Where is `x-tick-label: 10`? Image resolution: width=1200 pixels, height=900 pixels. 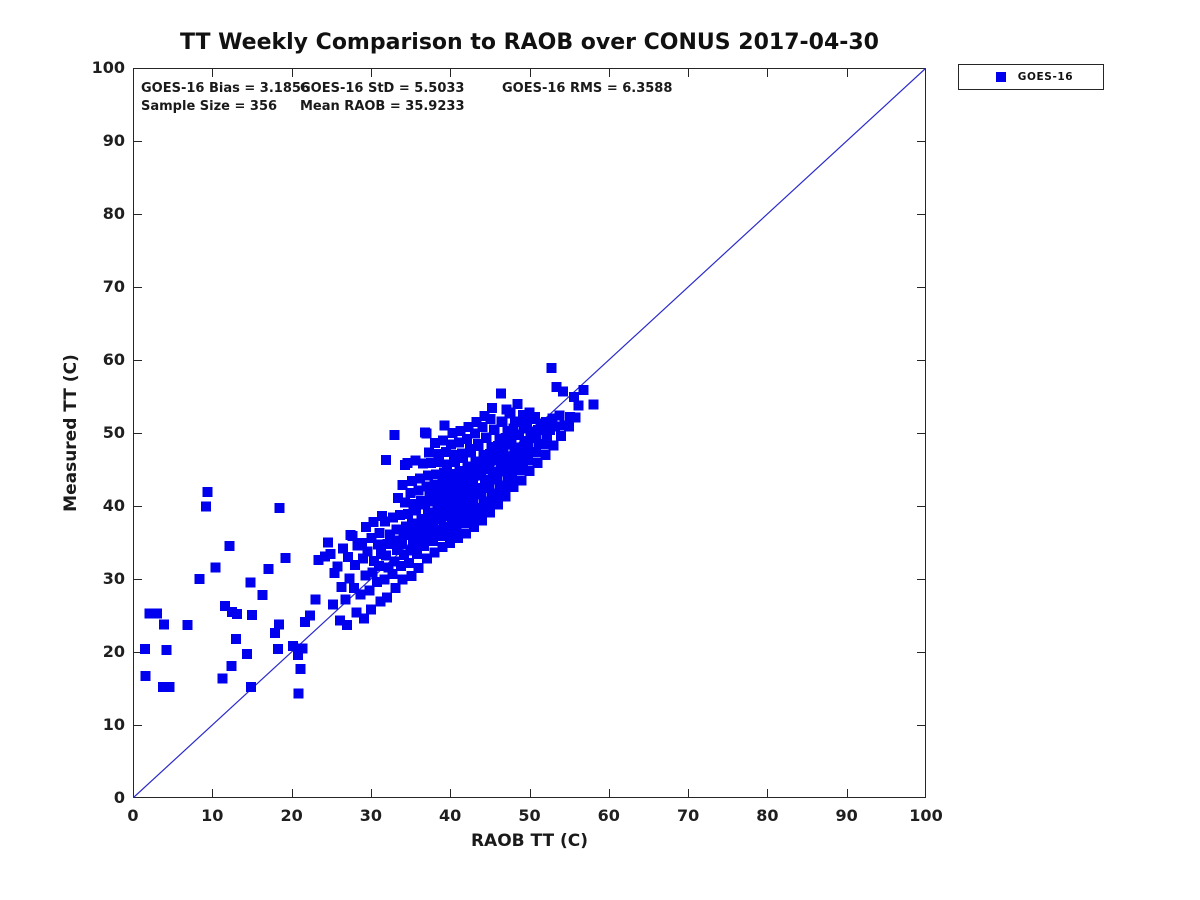
x-tick-label: 10 is located at coordinates (212, 815).